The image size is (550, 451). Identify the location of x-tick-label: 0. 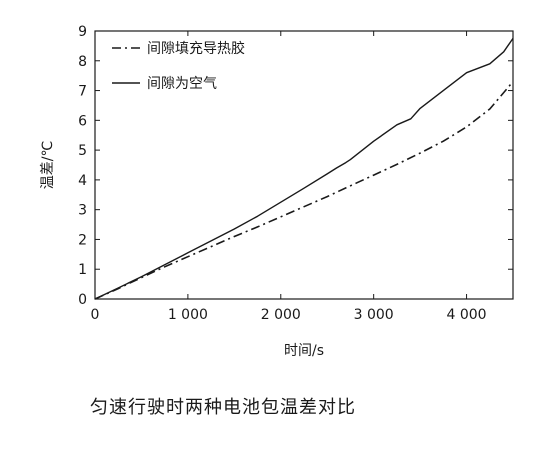
(95, 315).